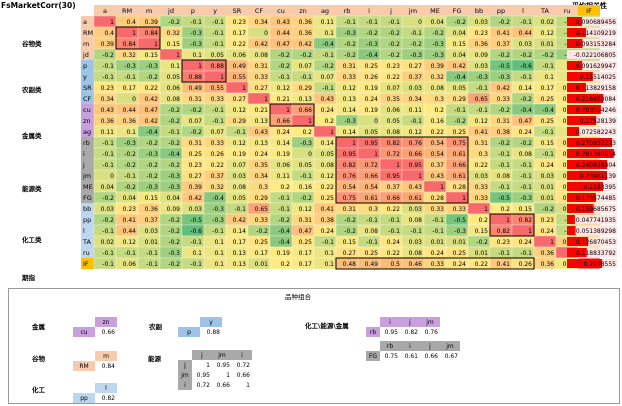 This screenshot has width=622, height=406. I want to click on combo-row-header: i, so click(185, 385).